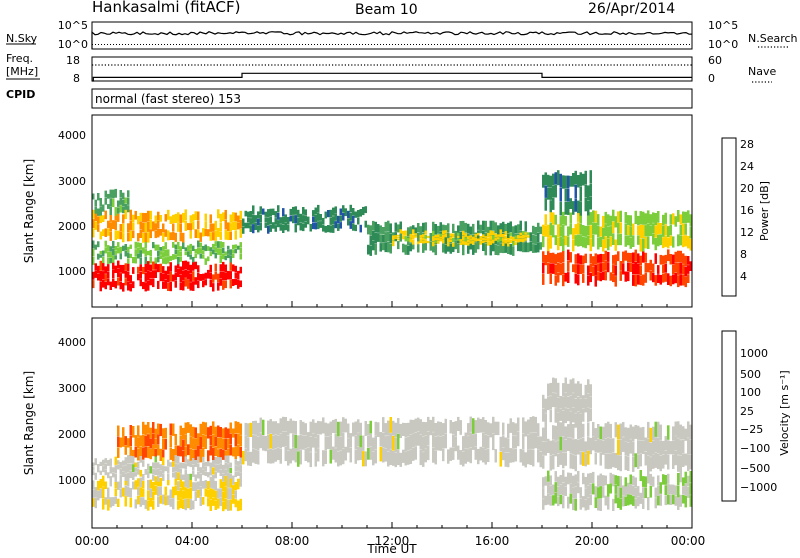  What do you see at coordinates (392, 541) in the screenshot?
I see `xtick-1200: 12:00` at bounding box center [392, 541].